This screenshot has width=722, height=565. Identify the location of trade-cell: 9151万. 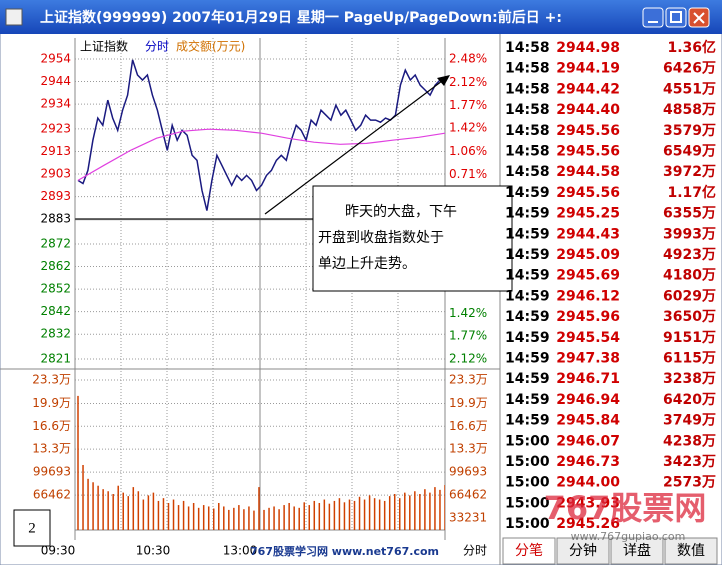
(689, 338).